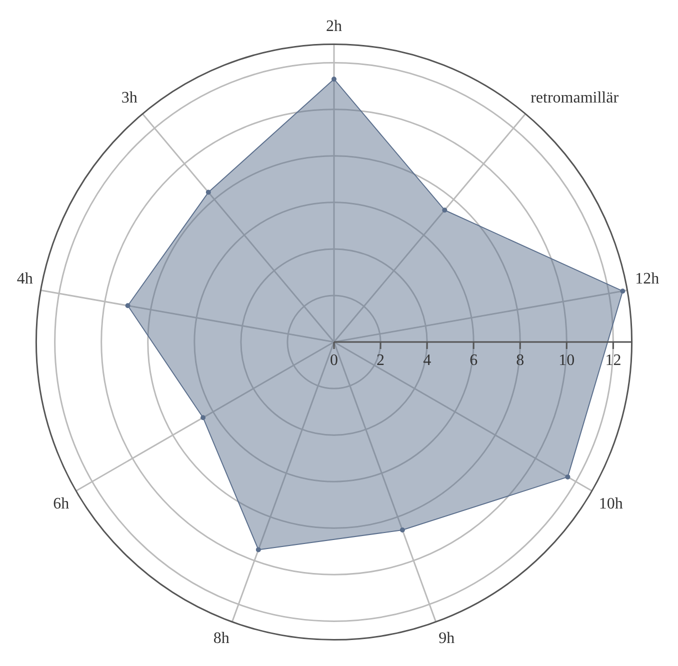 The width and height of the screenshot is (678, 666). I want to click on y-tick-label: 10, so click(566, 361).